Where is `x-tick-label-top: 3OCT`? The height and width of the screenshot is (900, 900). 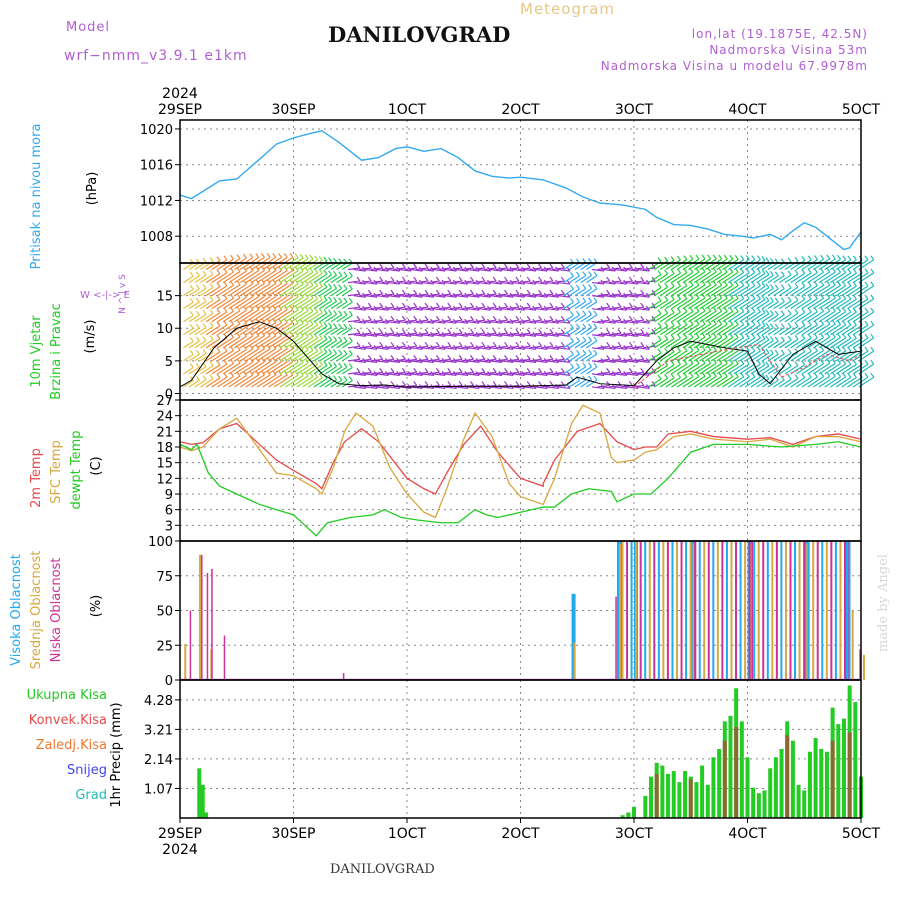
x-tick-label-top: 3OCT is located at coordinates (634, 110).